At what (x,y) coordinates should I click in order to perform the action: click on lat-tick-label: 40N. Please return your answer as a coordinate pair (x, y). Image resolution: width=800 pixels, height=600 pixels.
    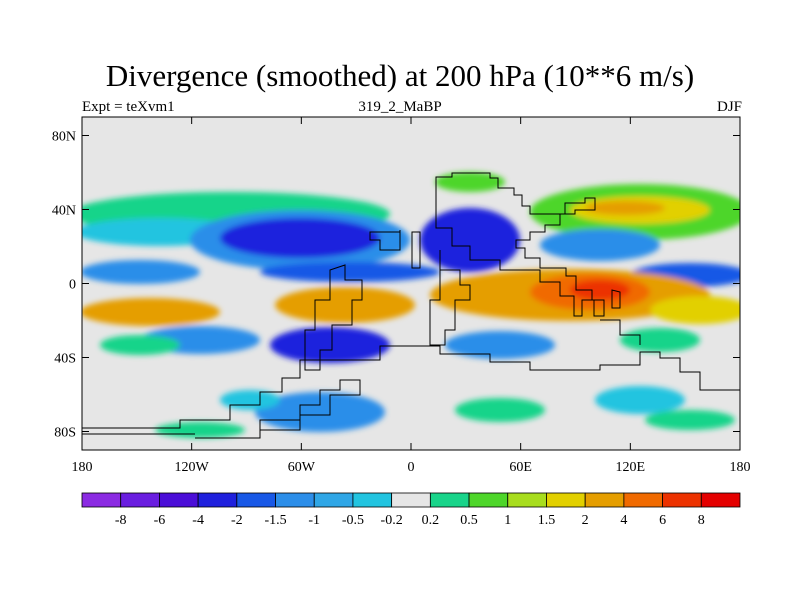
    Looking at the image, I should click on (64, 211).